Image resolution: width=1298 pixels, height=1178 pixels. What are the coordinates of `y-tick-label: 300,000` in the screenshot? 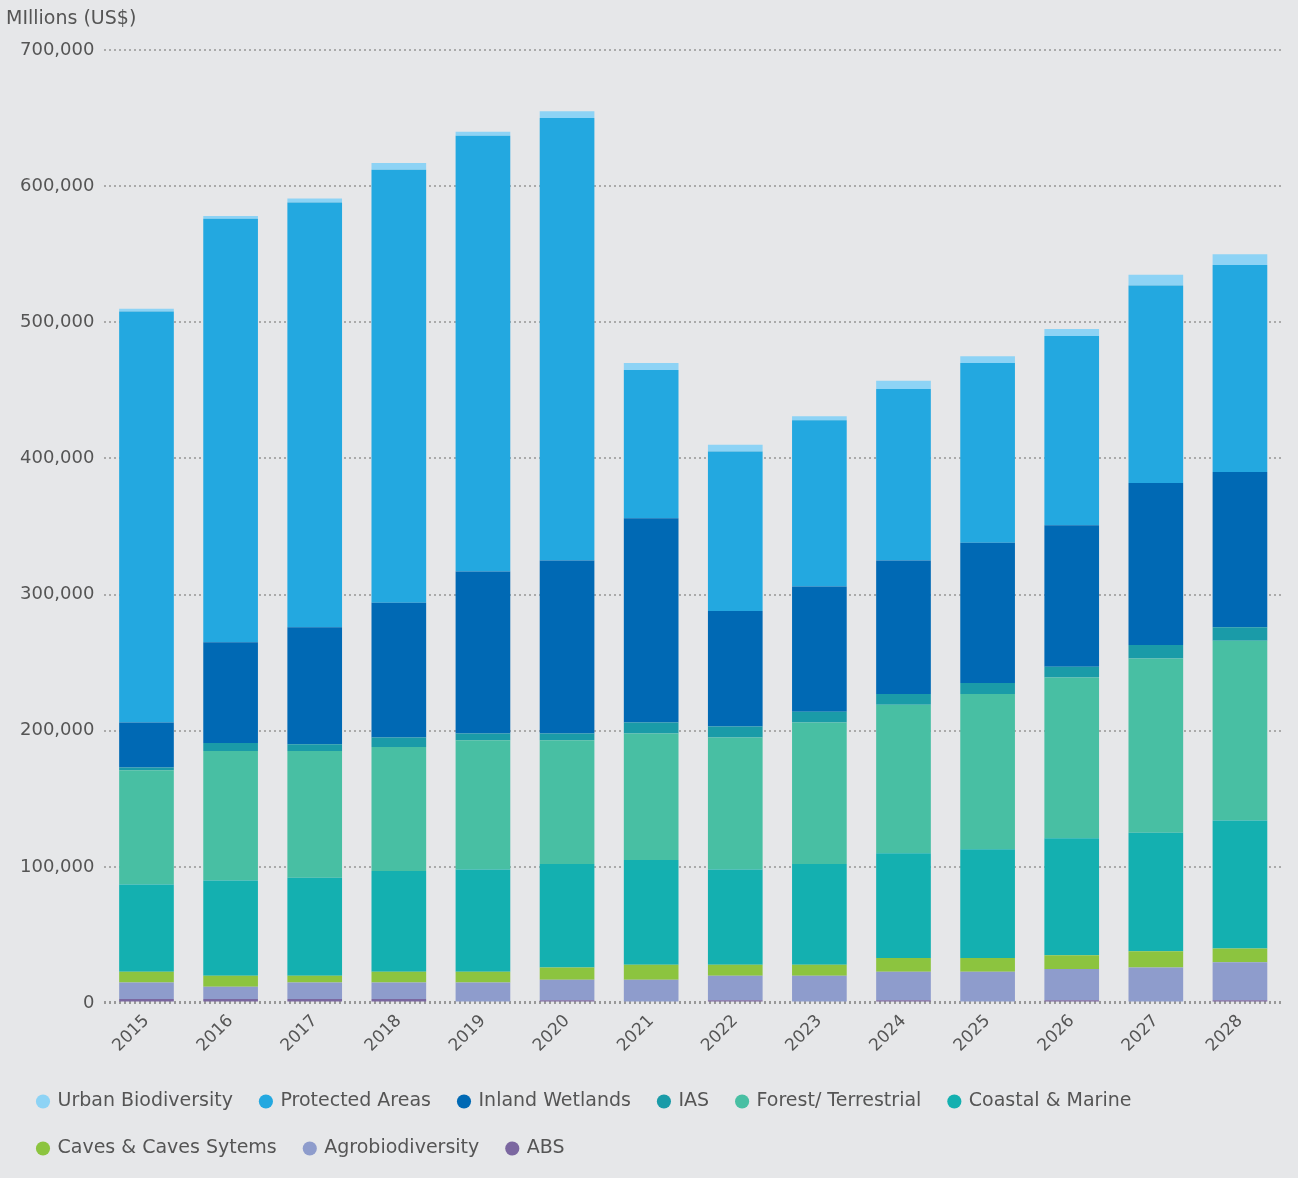 It's located at (57, 593).